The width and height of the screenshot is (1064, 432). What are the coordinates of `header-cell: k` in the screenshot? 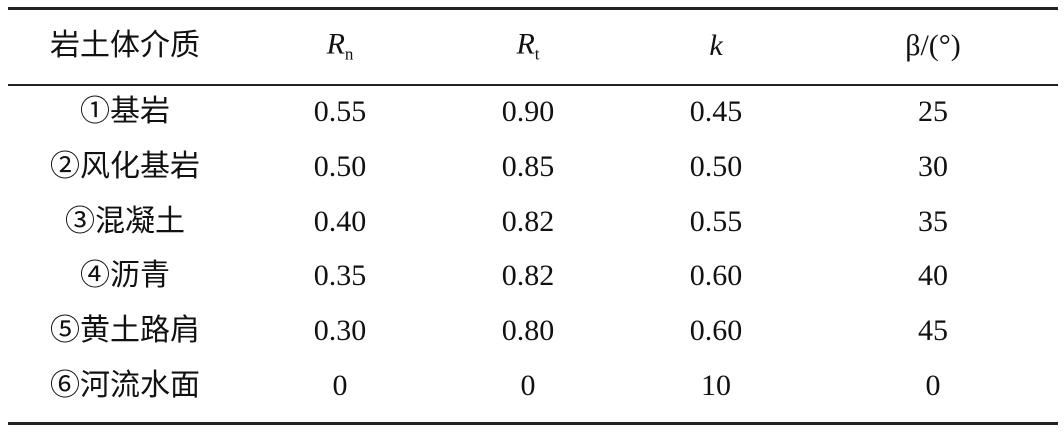 It's located at (716, 45).